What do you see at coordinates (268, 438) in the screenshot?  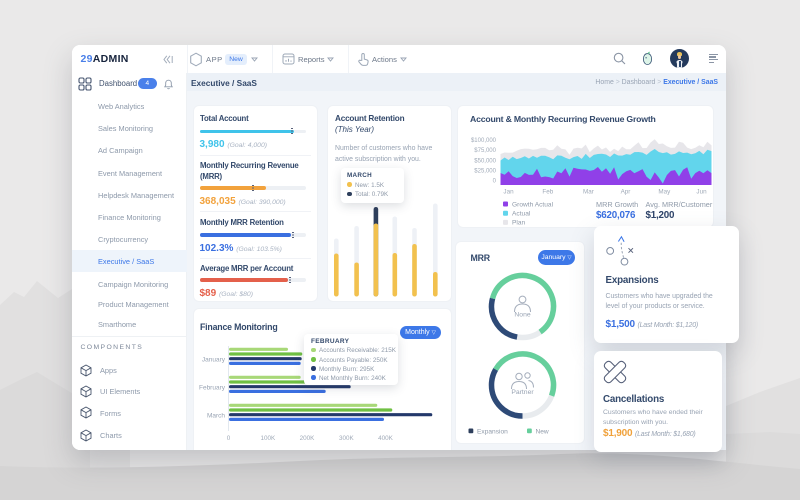 I see `svg-text: 100K` at bounding box center [268, 438].